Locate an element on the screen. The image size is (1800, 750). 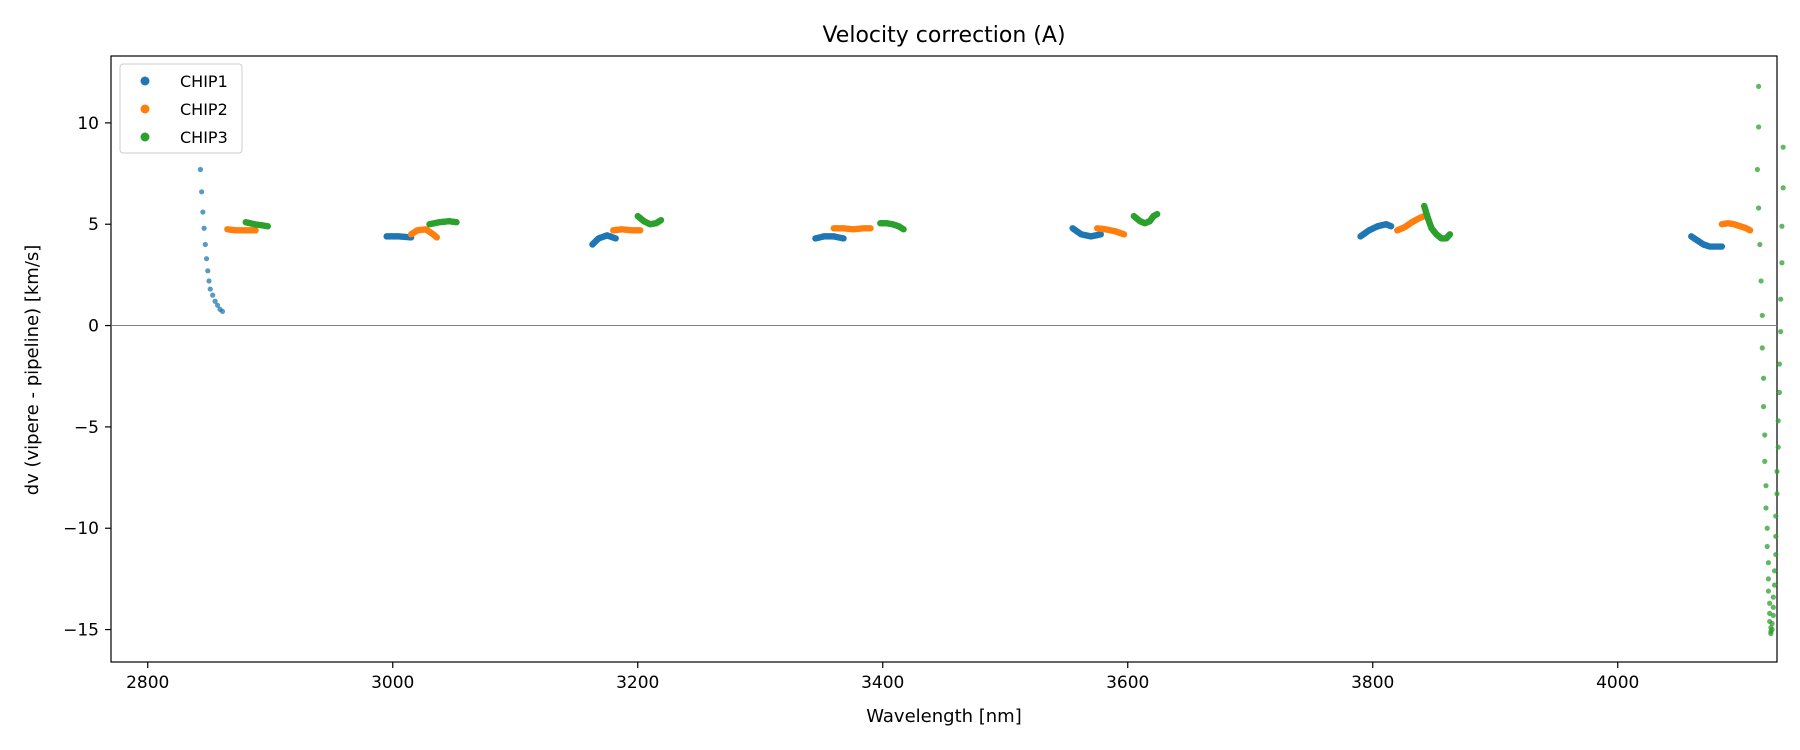
legend: CHIP1 CHIP2 CHIP3 is located at coordinates (181, 108).